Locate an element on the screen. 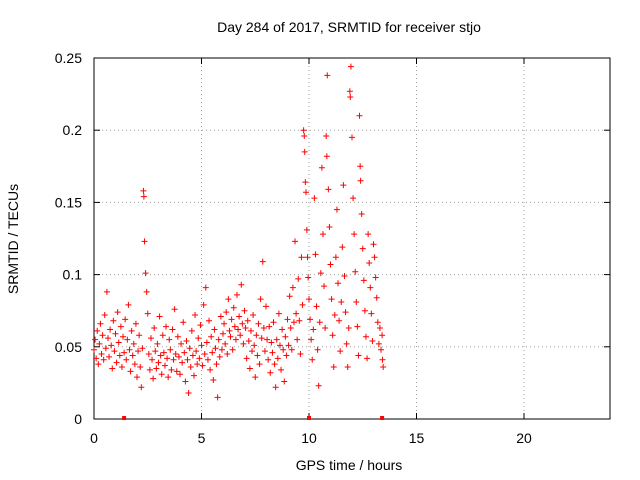  x-tick-label: 15 is located at coordinates (417, 438).